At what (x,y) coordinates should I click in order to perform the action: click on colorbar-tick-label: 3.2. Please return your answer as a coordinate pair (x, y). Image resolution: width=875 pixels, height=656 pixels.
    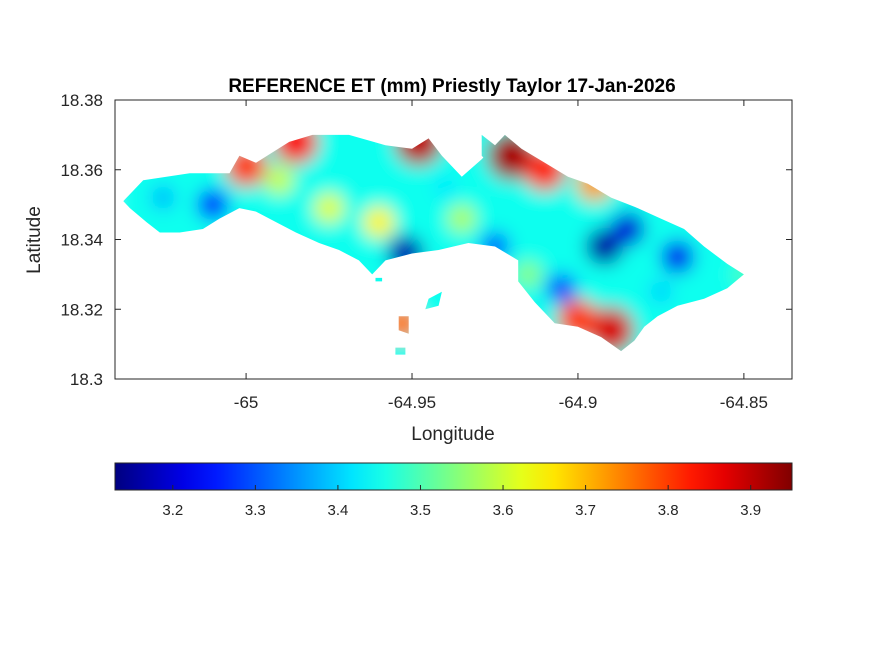
    Looking at the image, I should click on (172, 510).